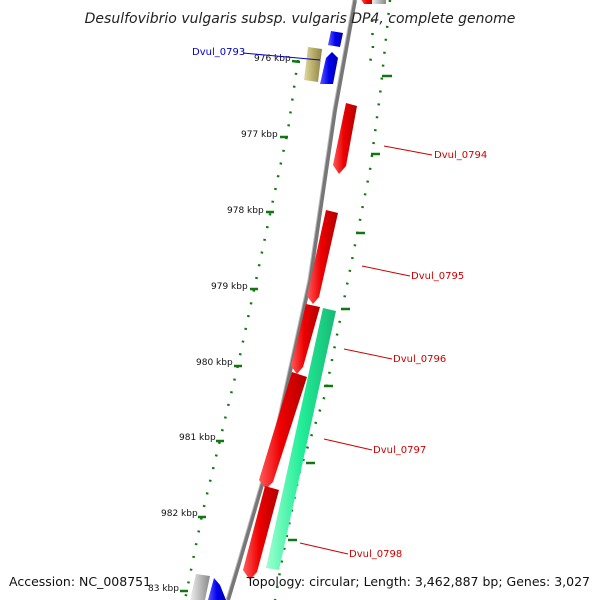  Describe the element at coordinates (259, 135) in the screenshot. I see `tick-label: 977 kbp` at that location.